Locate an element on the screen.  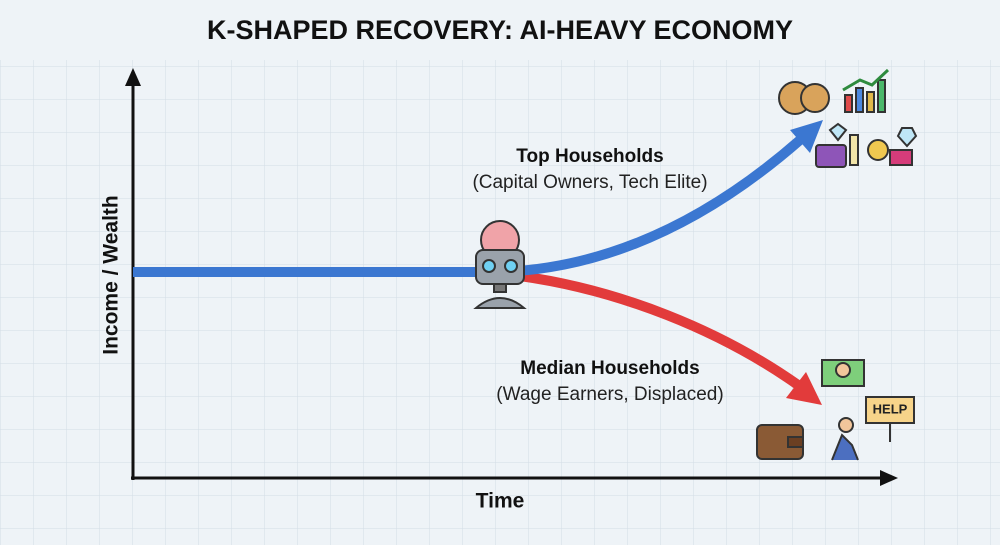
top-arrow is located at coordinates (806, 136).